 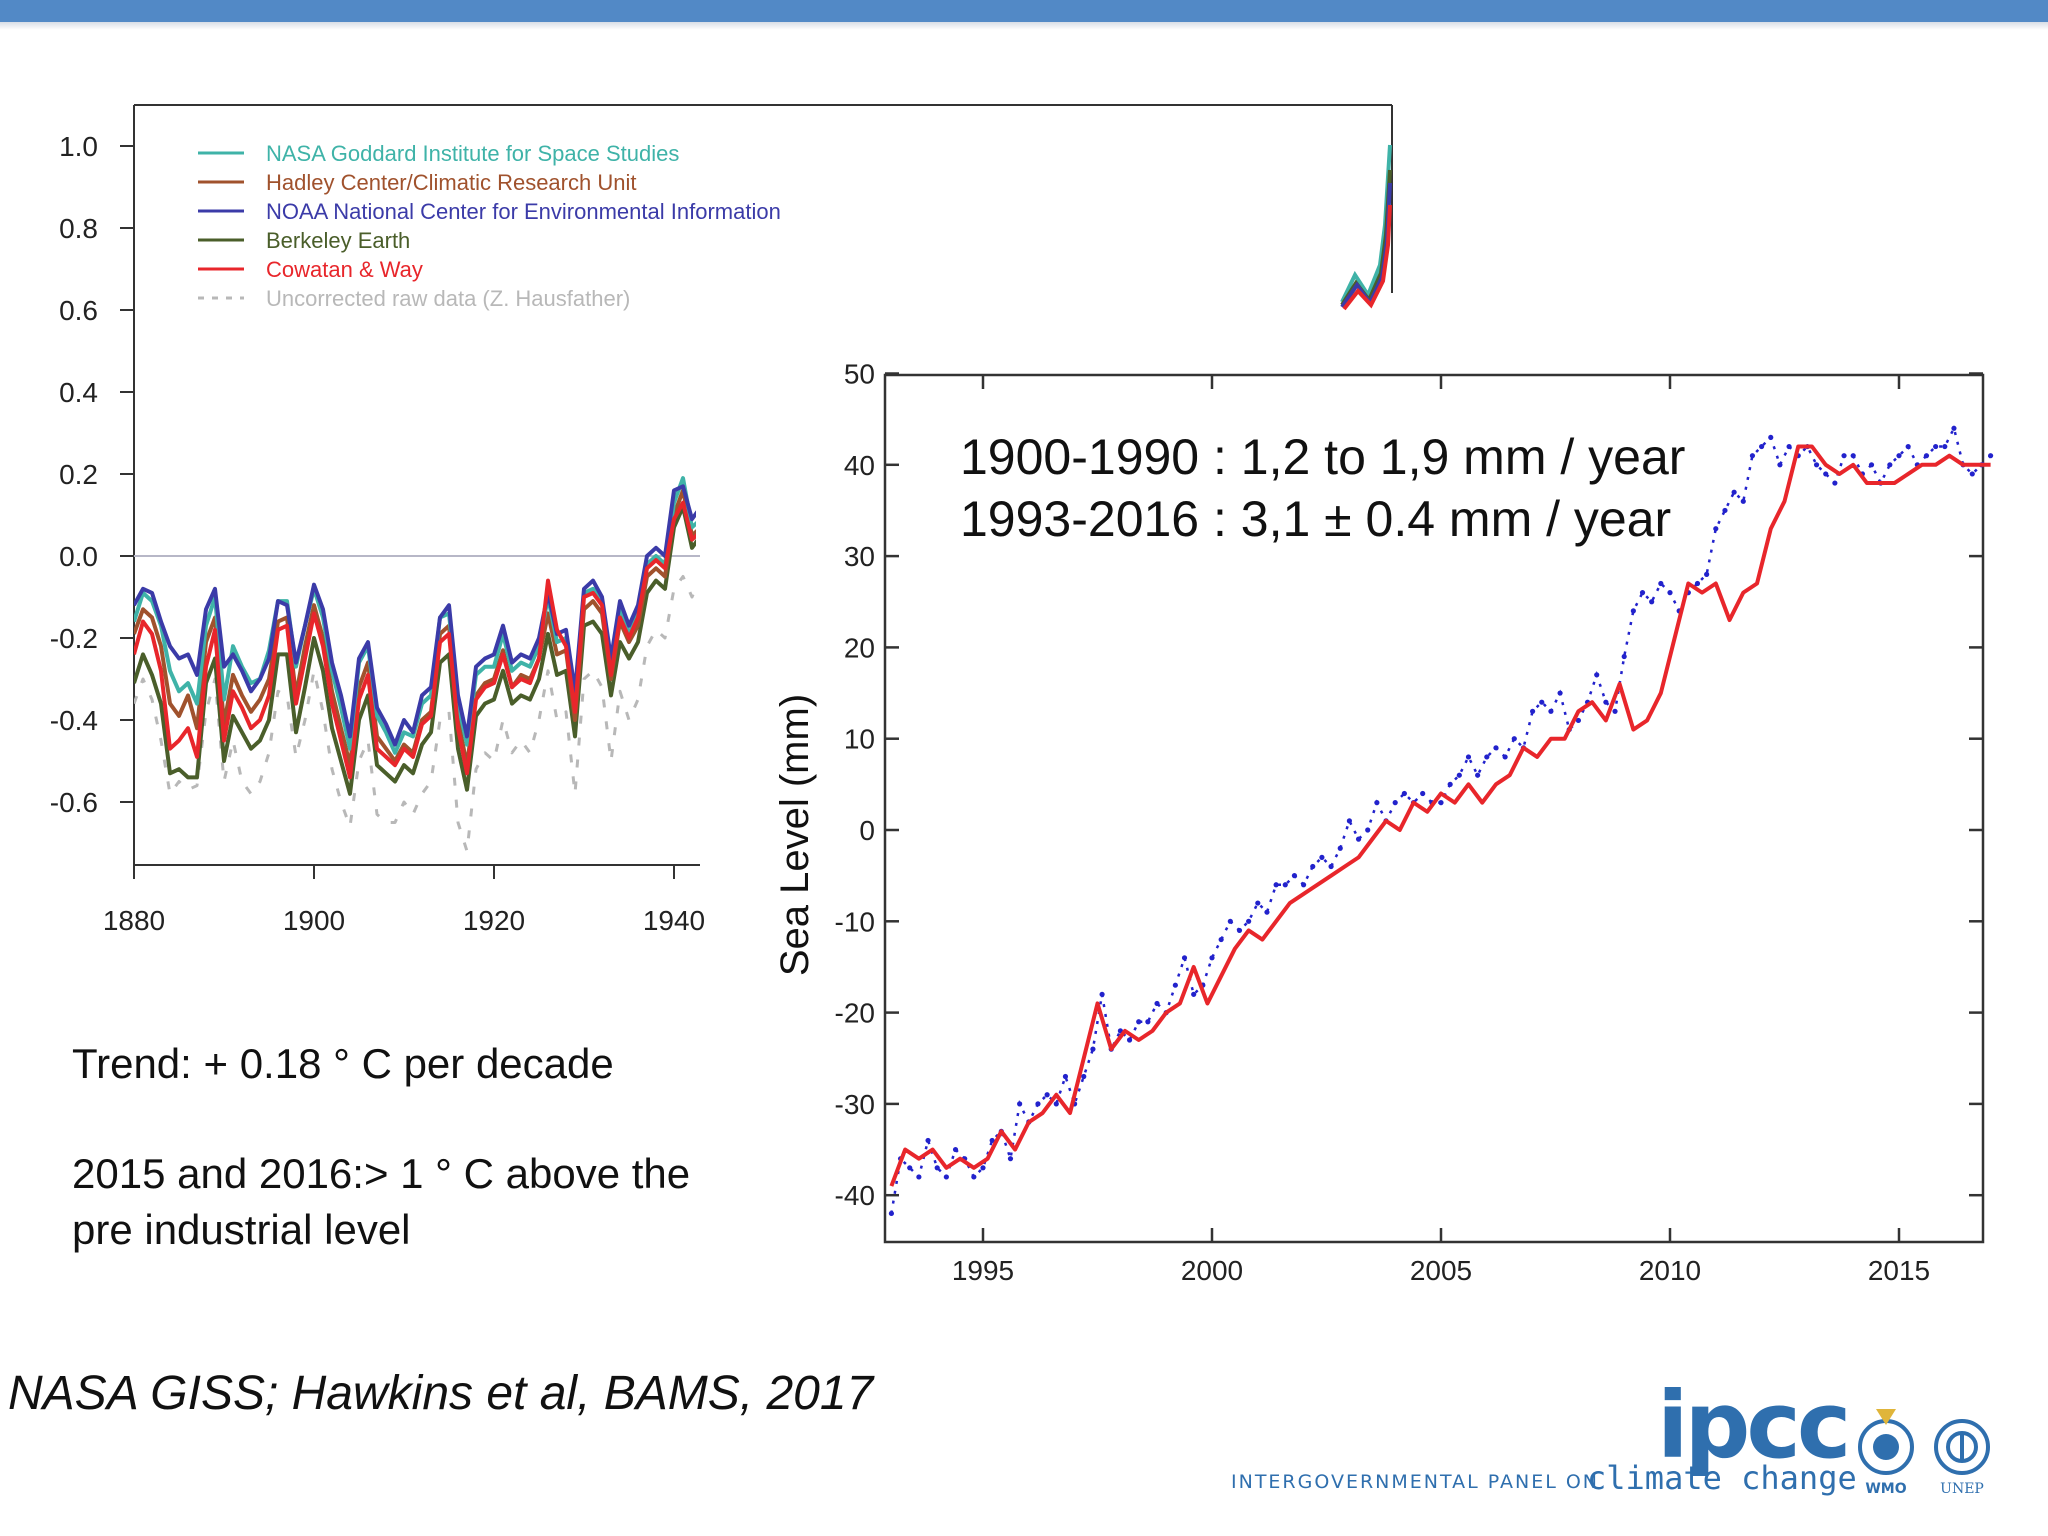 What do you see at coordinates (855, 1013) in the screenshot?
I see `sea-y-tick-label: -20` at bounding box center [855, 1013].